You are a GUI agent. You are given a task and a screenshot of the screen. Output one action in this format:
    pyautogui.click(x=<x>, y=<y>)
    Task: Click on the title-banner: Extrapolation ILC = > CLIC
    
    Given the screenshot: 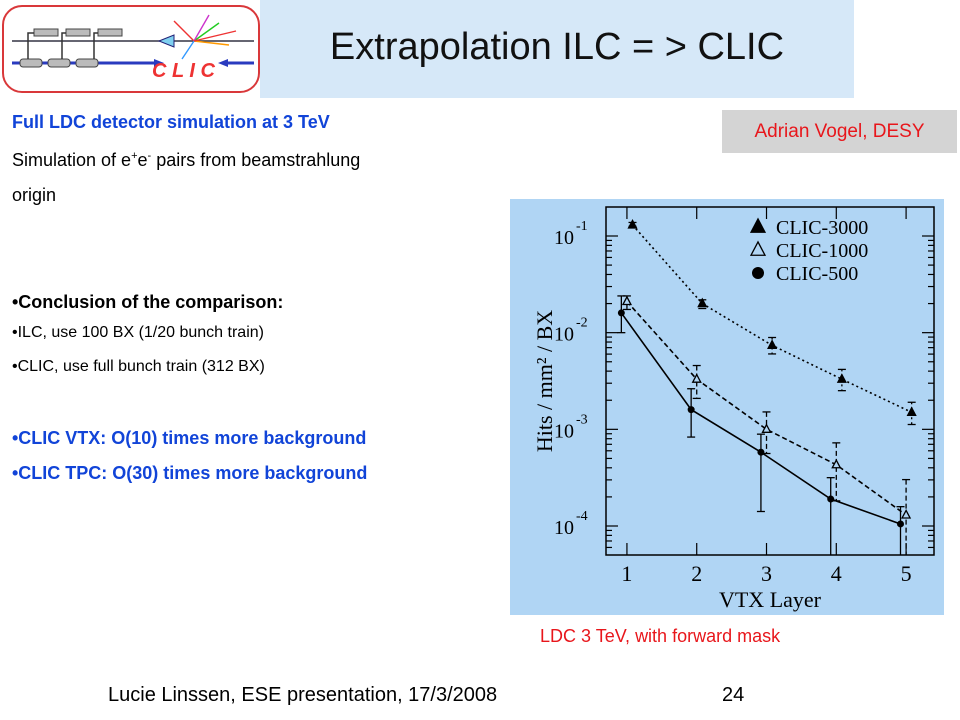 What is the action you would take?
    pyautogui.click(x=557, y=49)
    